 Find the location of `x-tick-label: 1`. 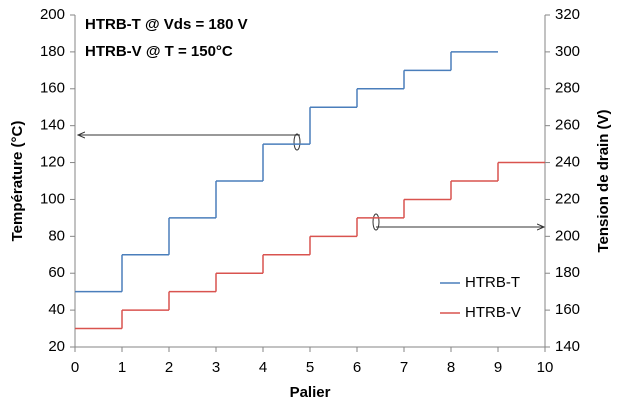

x-tick-label: 1 is located at coordinates (122, 367).